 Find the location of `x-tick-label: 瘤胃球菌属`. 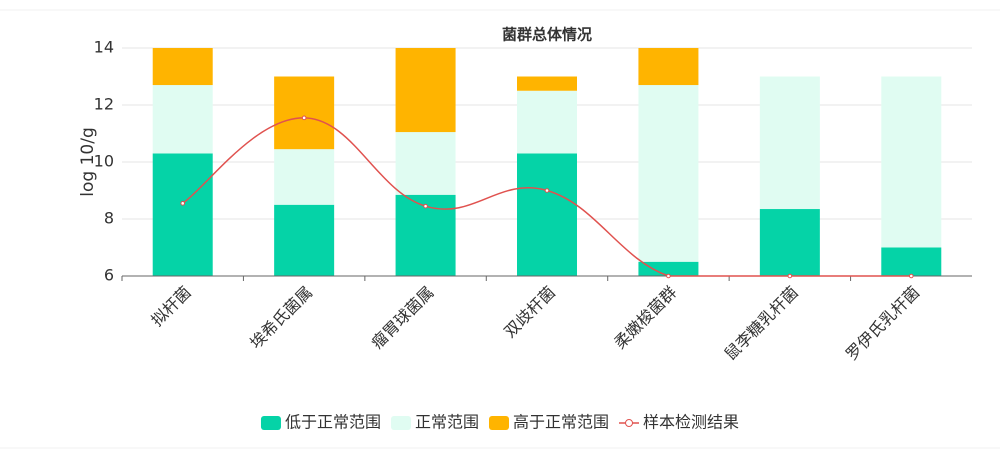

x-tick-label: 瘤胃球菌属 is located at coordinates (403, 318).